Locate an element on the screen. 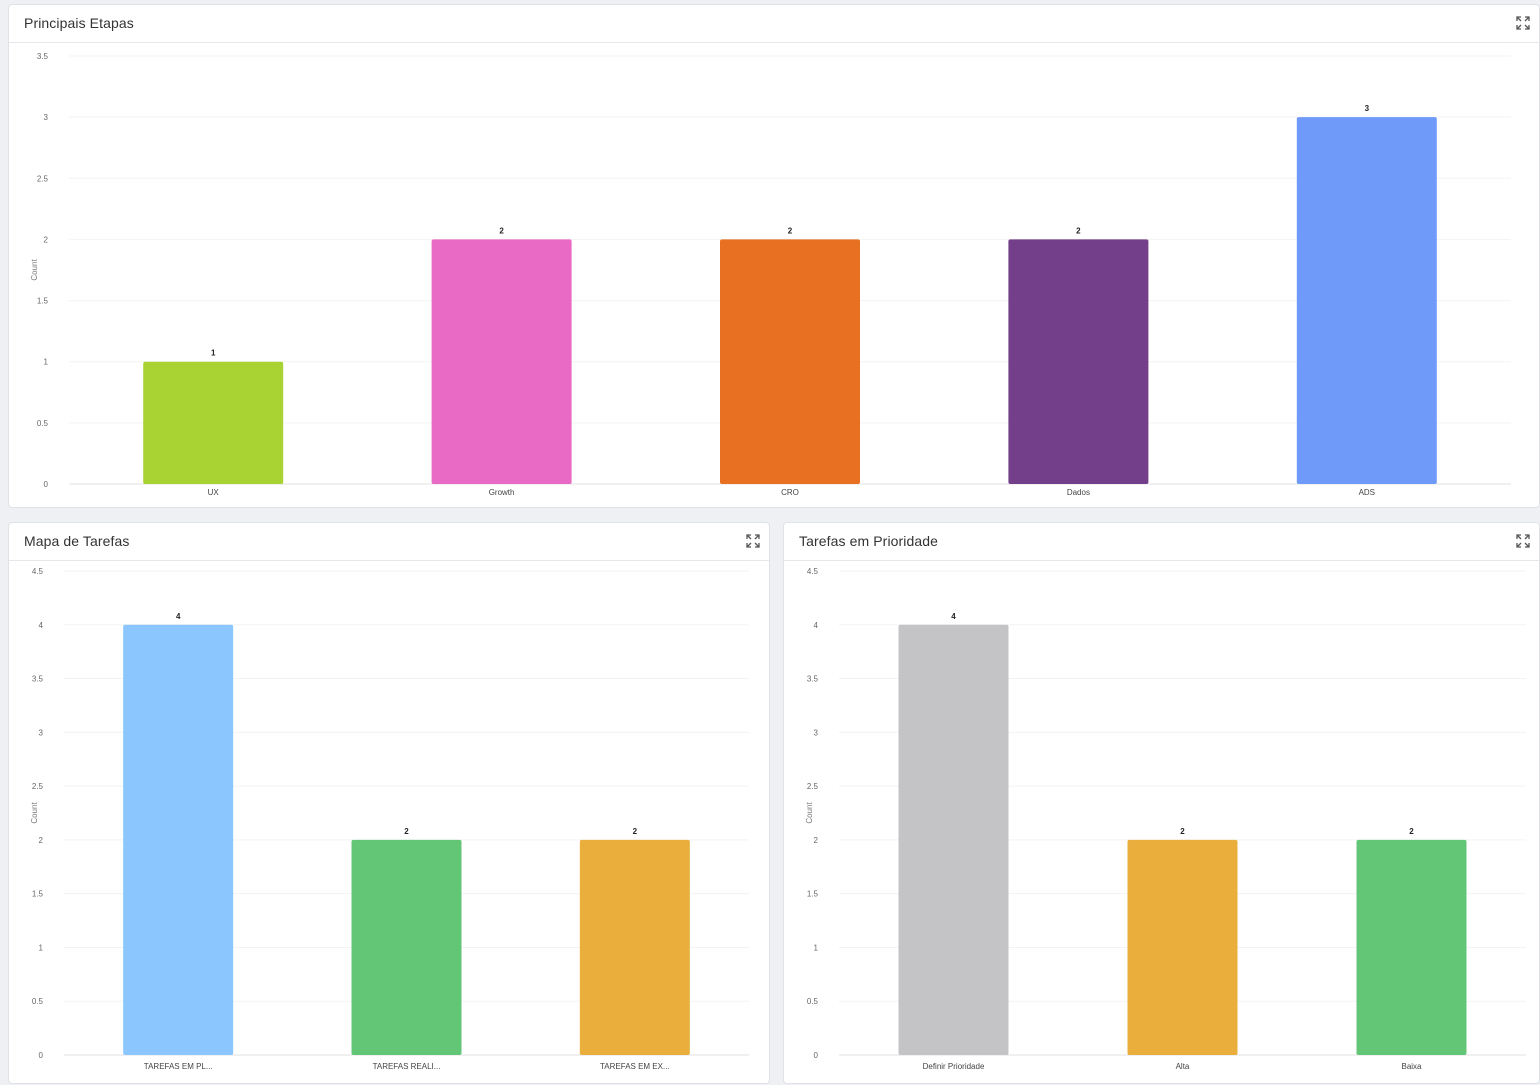  panel-title: Principais Etapas is located at coordinates (79, 23).